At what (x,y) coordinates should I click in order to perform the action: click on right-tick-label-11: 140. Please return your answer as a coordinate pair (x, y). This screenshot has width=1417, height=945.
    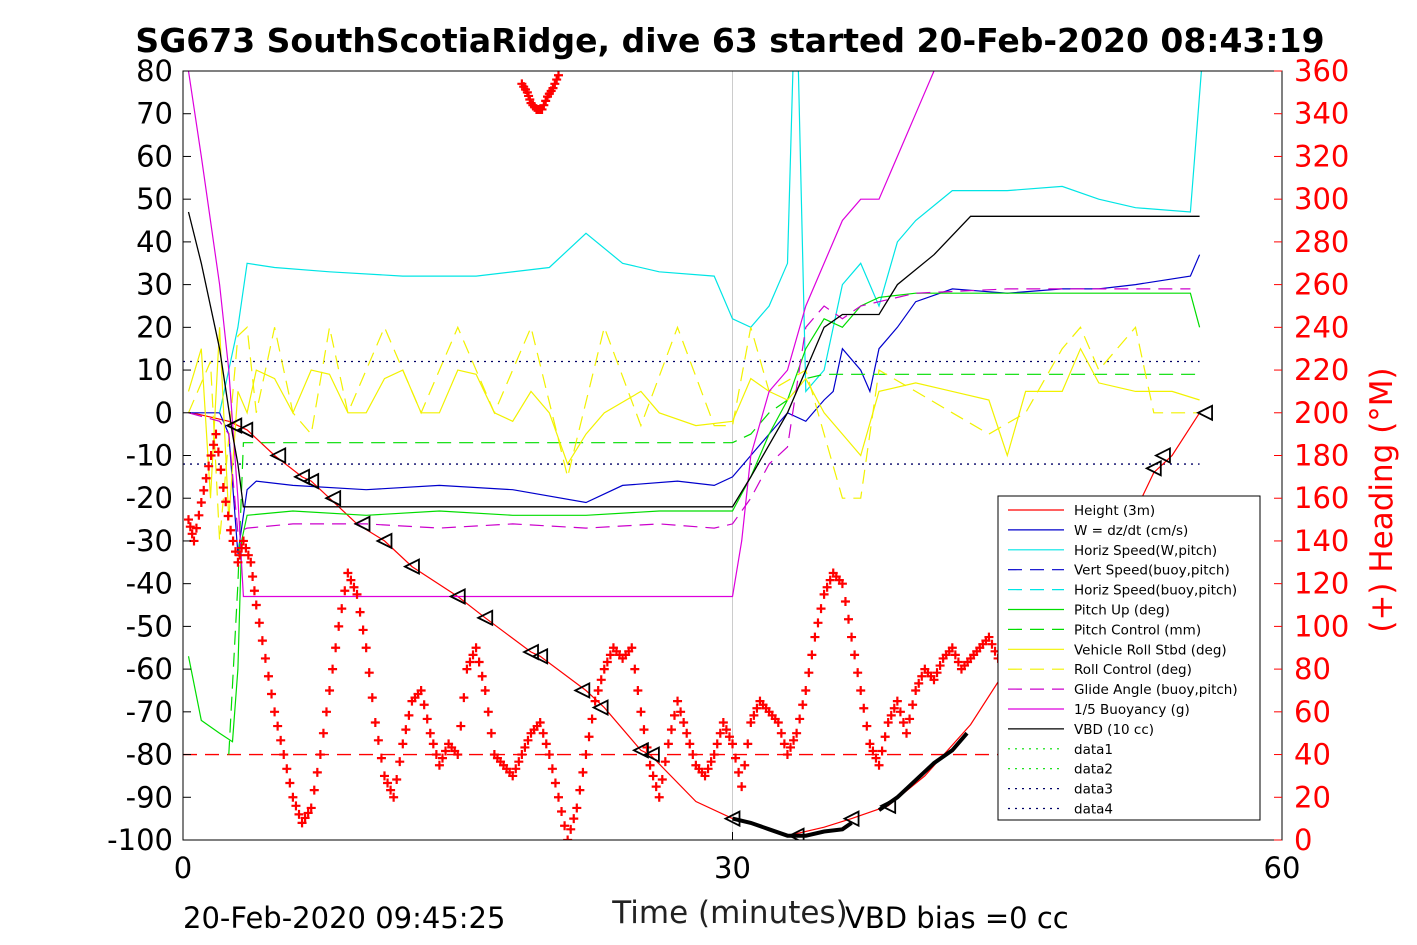
    Looking at the image, I should click on (1321, 541).